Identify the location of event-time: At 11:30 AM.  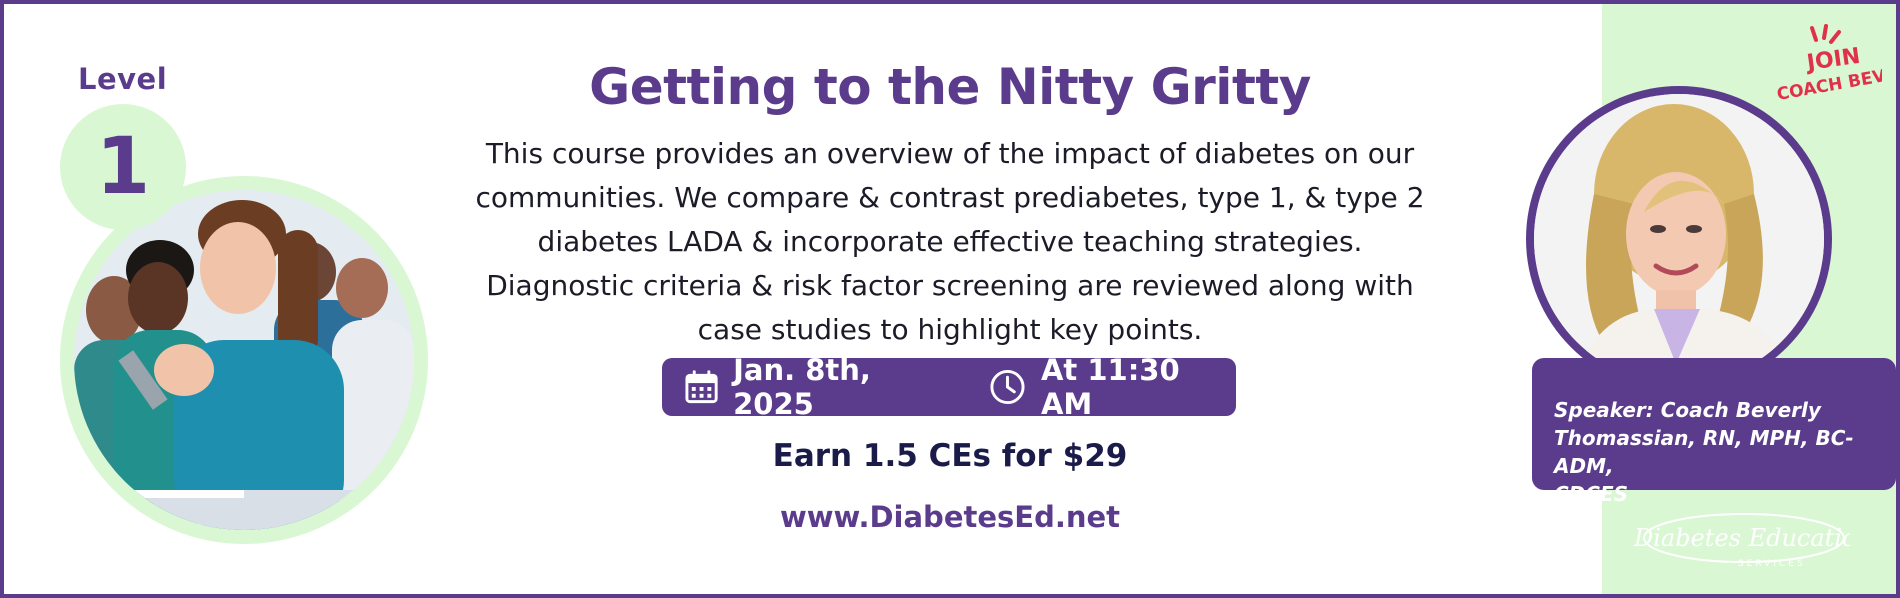
(1110, 387).